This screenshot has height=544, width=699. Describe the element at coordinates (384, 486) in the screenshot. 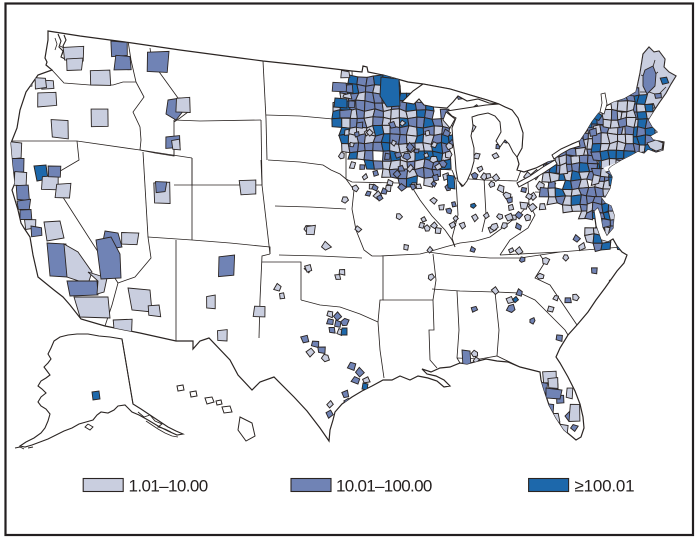

I see `svg-text: 10.01–100.00` at that location.